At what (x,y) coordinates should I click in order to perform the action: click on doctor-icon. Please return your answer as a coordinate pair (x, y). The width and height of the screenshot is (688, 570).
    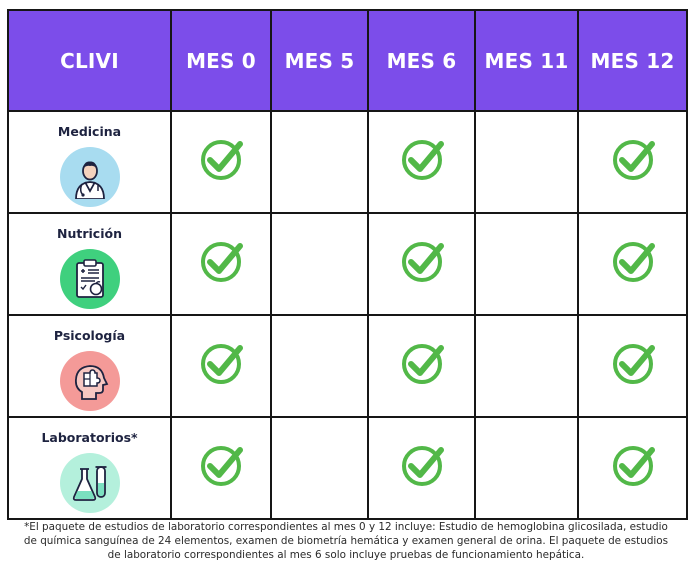
    Looking at the image, I should click on (89, 177).